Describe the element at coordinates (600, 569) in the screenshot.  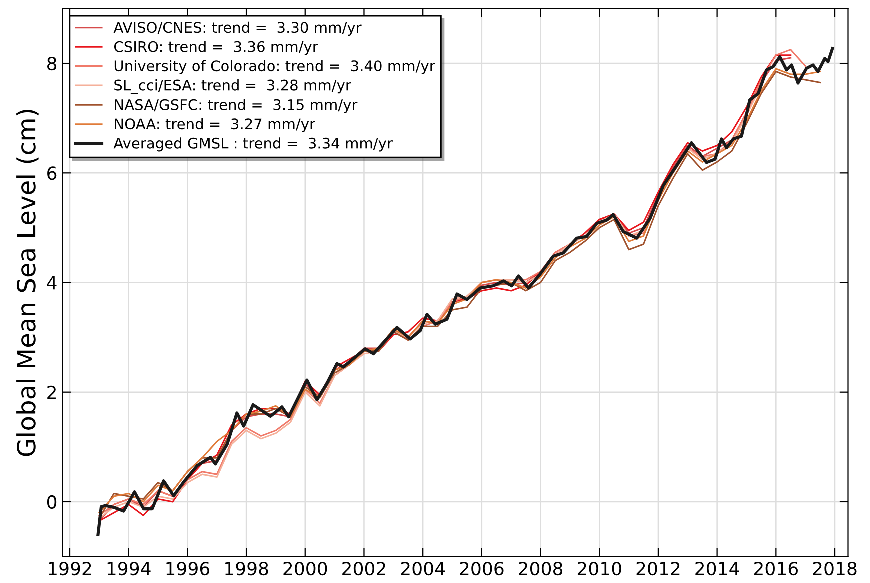
I see `x-tick-label: 2010` at that location.